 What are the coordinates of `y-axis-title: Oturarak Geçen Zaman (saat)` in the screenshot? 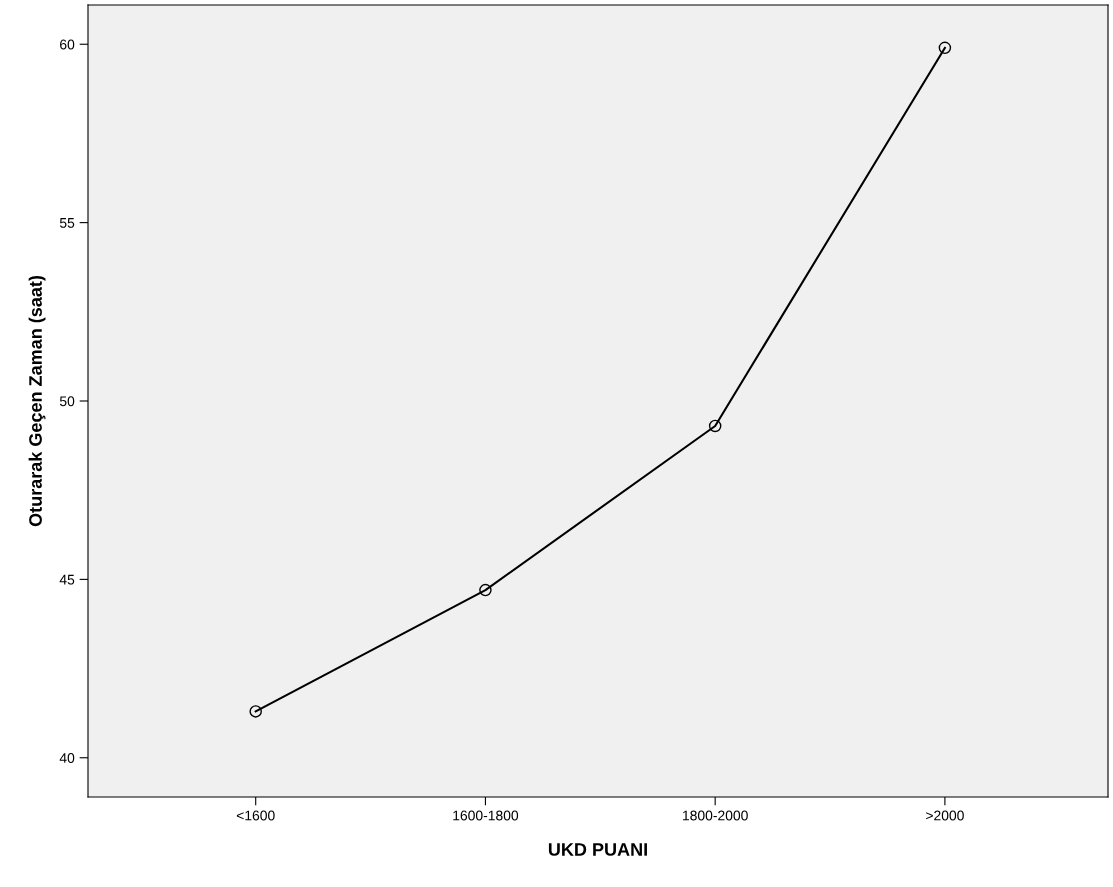 It's located at (37, 401).